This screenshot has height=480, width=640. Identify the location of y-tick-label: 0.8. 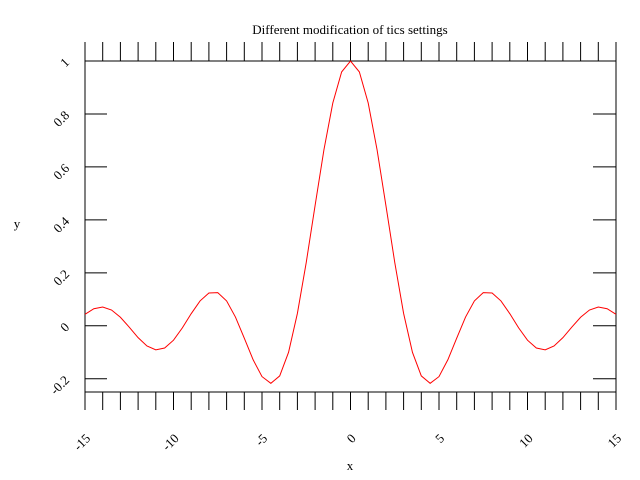
(61, 119).